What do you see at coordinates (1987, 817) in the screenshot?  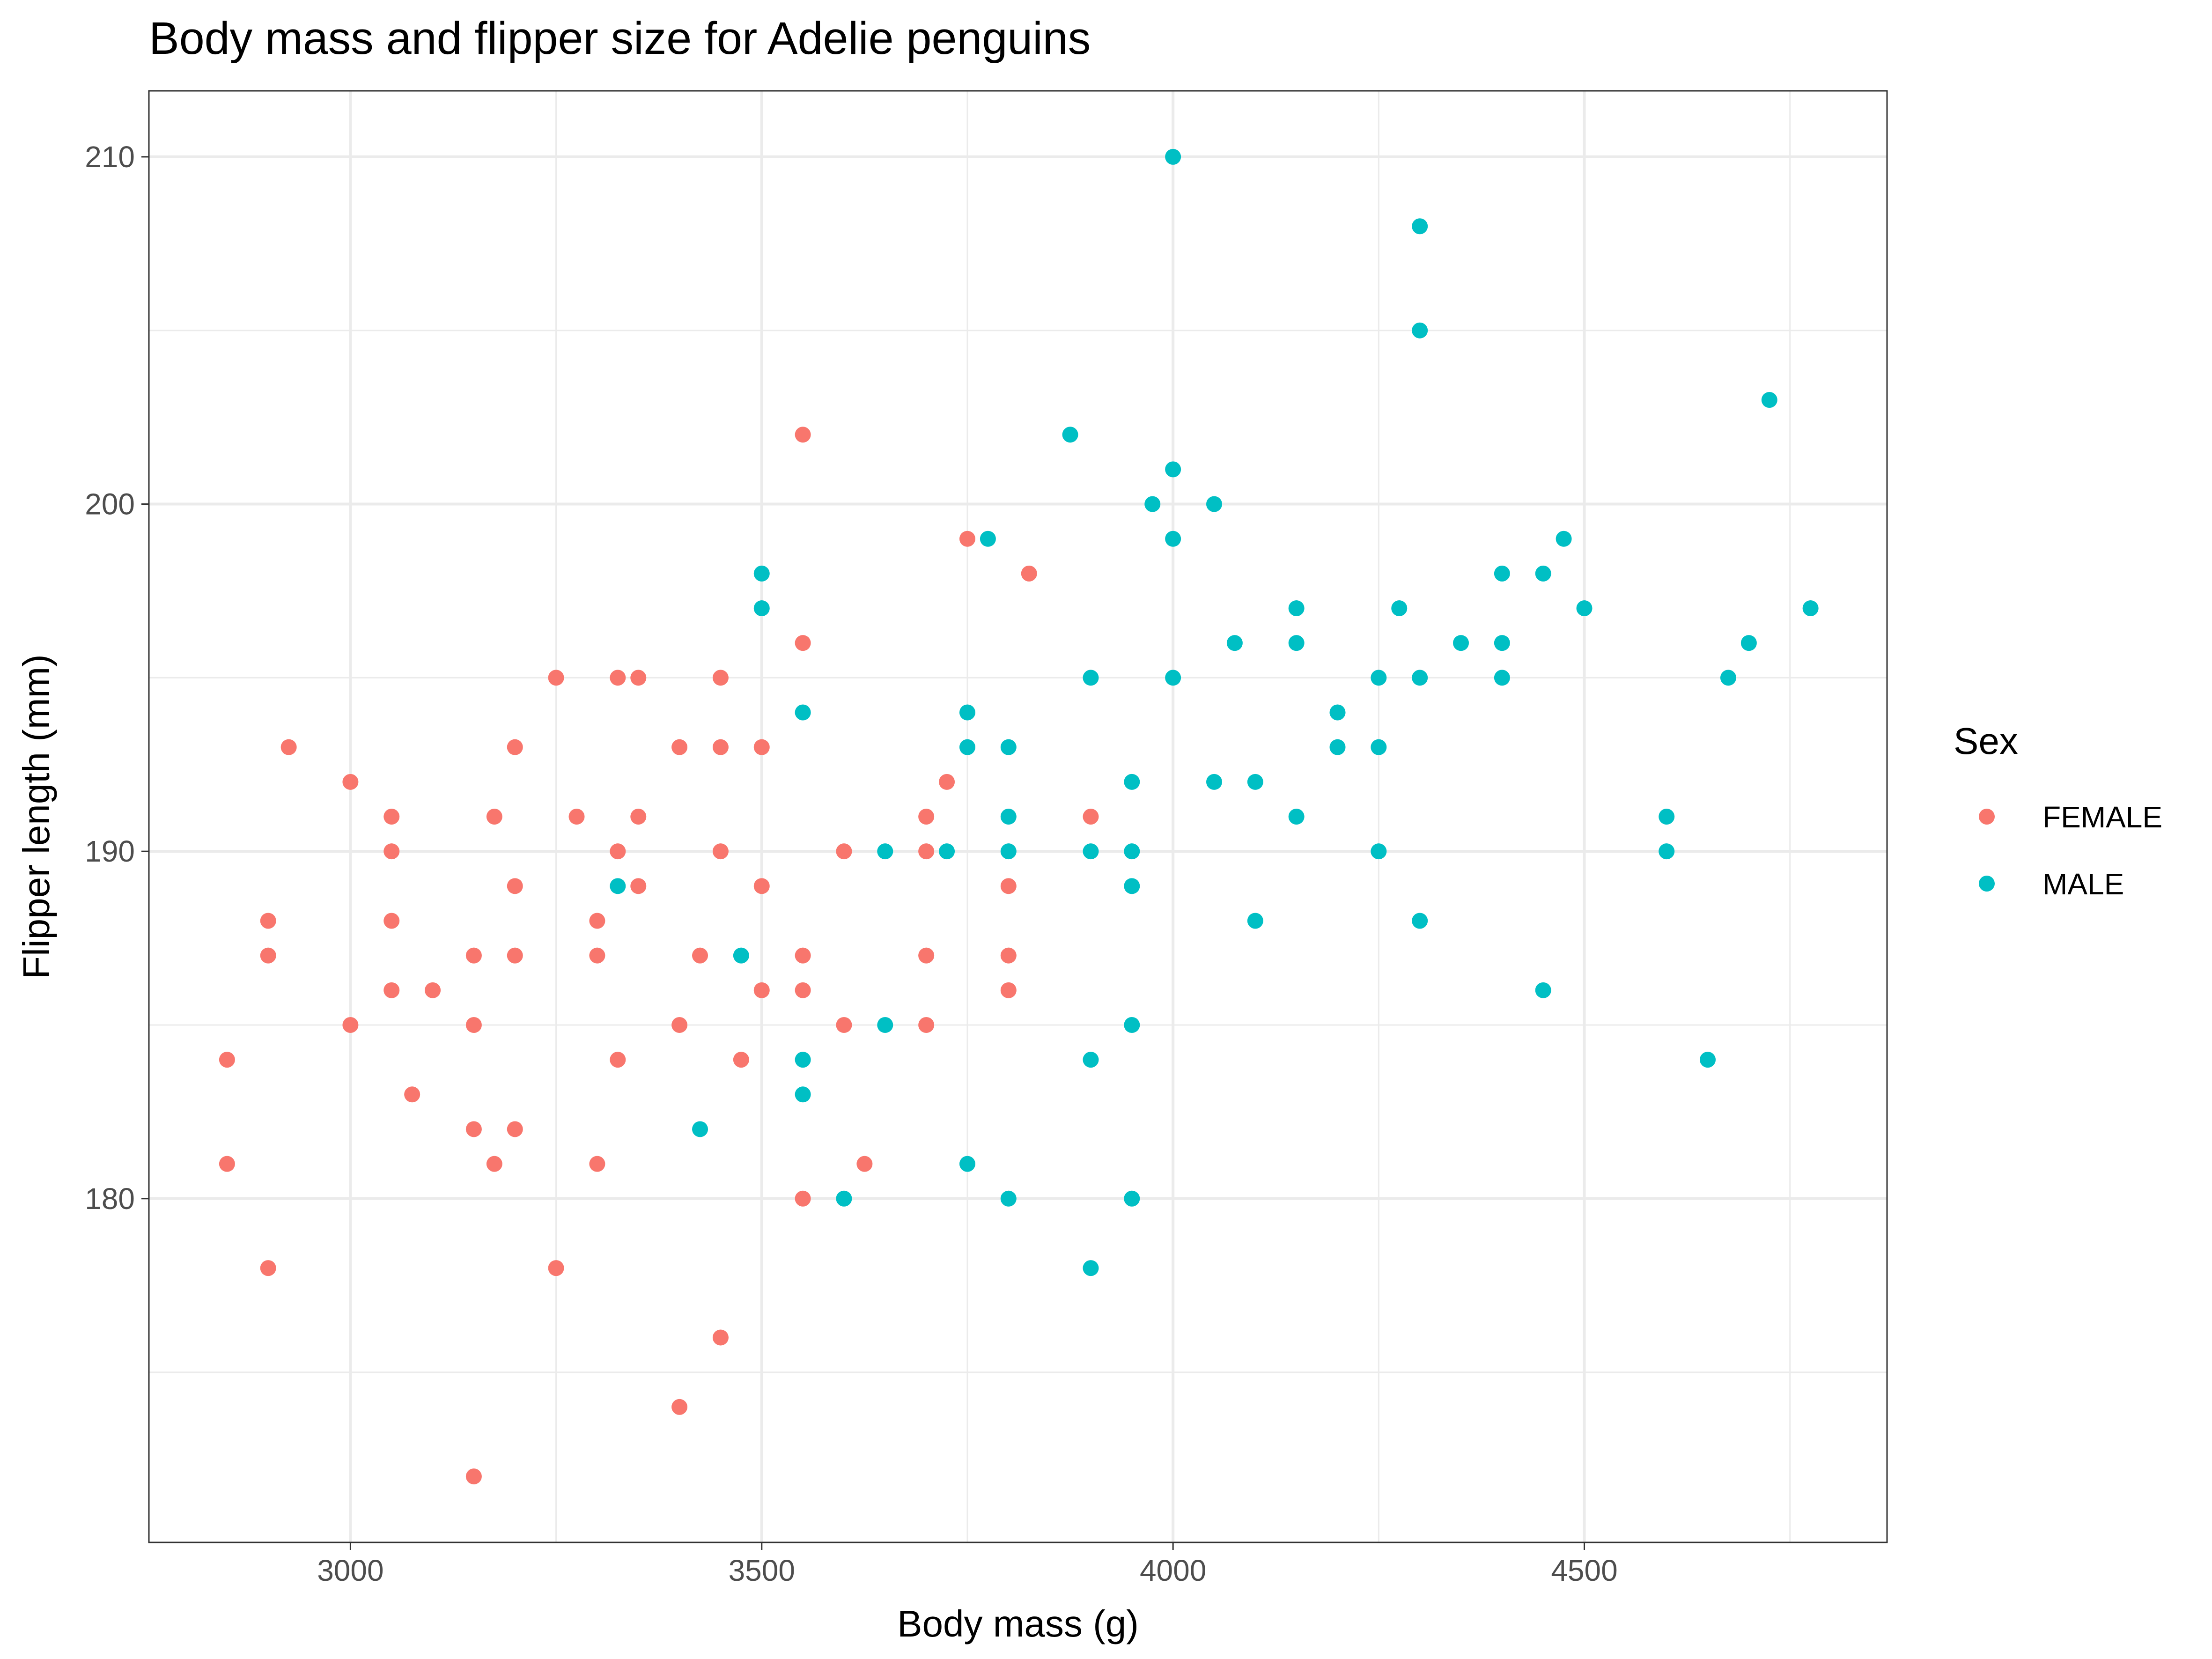 I see `legend-key-female` at bounding box center [1987, 817].